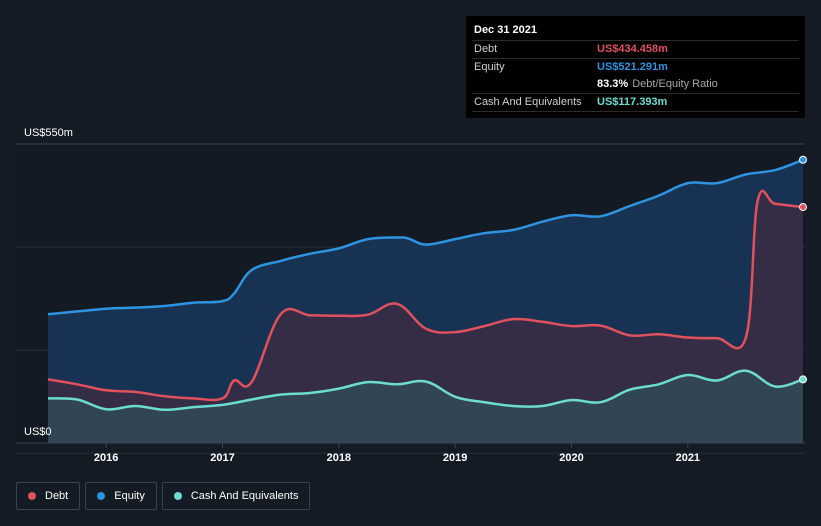 This screenshot has width=821, height=526. What do you see at coordinates (222, 458) in the screenshot?
I see `x-tick-label-2017: 2017` at bounding box center [222, 458].